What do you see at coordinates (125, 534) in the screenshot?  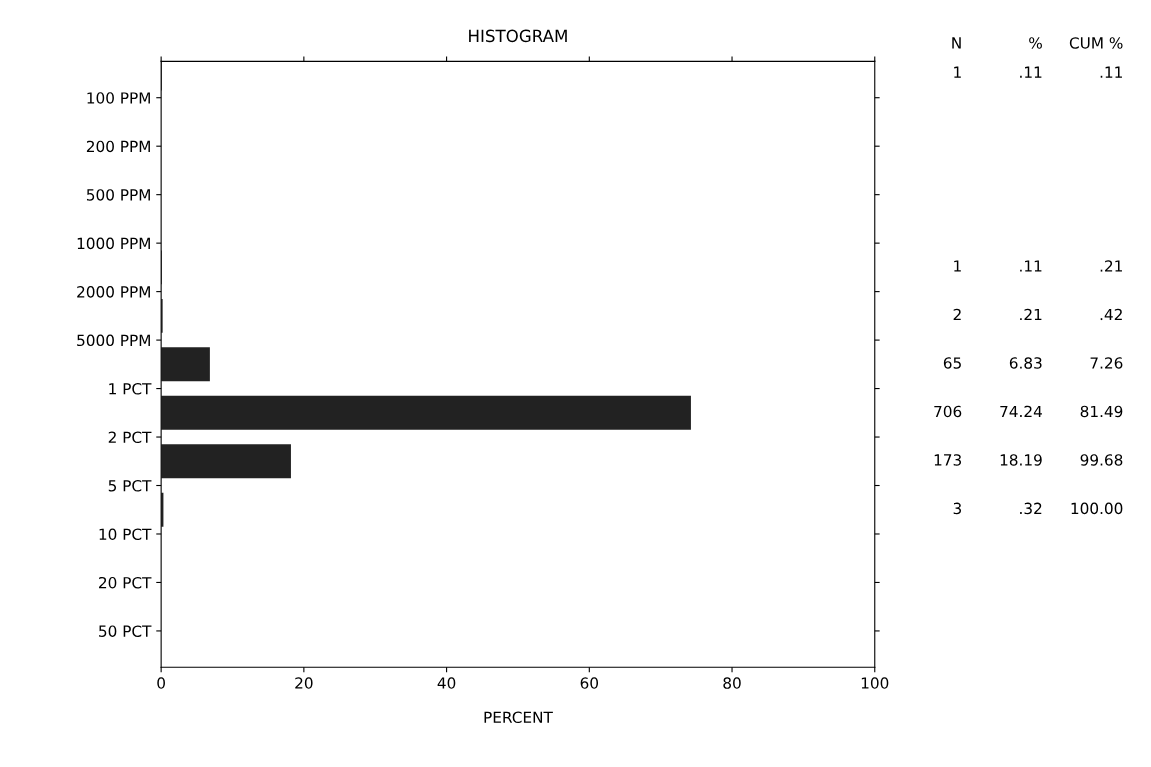 I see `y-tick-label: 10 PCT` at bounding box center [125, 534].